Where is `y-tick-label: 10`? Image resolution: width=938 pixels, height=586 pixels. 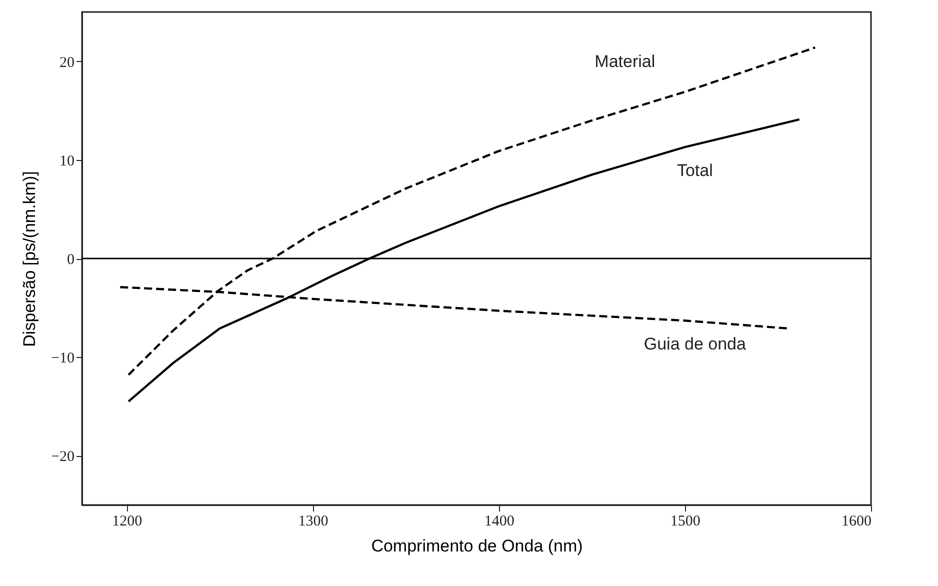 y-tick-label: 10 is located at coordinates (67, 161).